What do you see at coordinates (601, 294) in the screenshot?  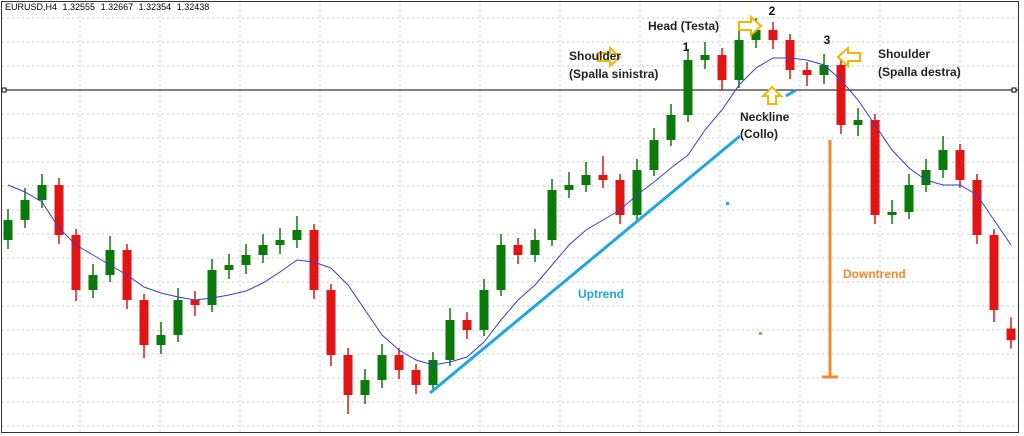 I see `annotation: Uptrend` at bounding box center [601, 294].